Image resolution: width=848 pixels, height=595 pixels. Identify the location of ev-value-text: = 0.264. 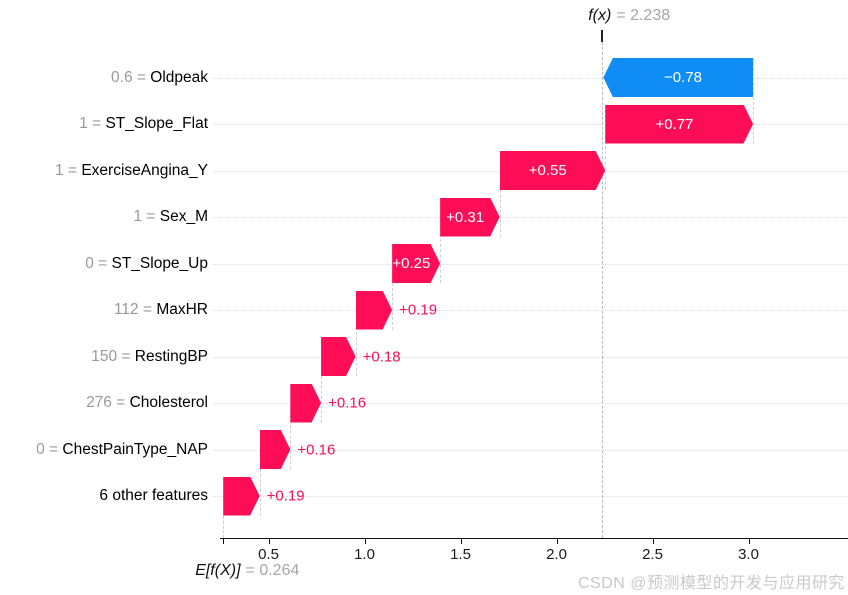
(272, 570).